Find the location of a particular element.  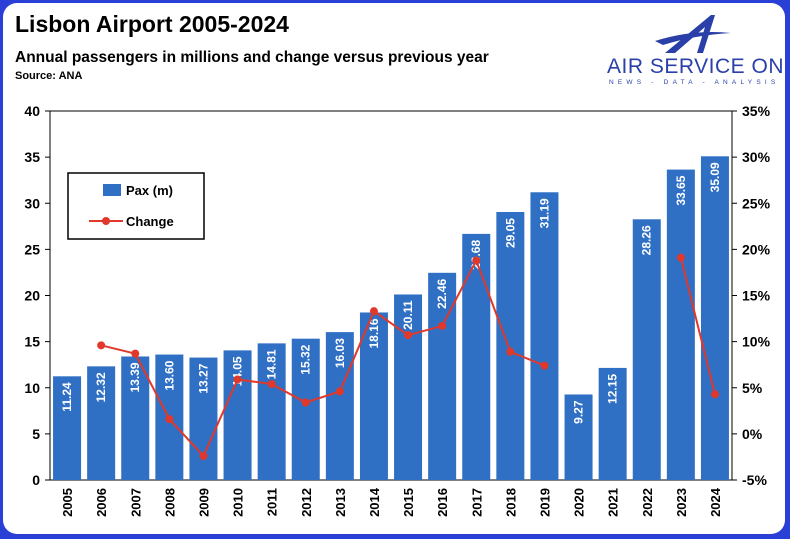

bar-2015 is located at coordinates (408, 387).